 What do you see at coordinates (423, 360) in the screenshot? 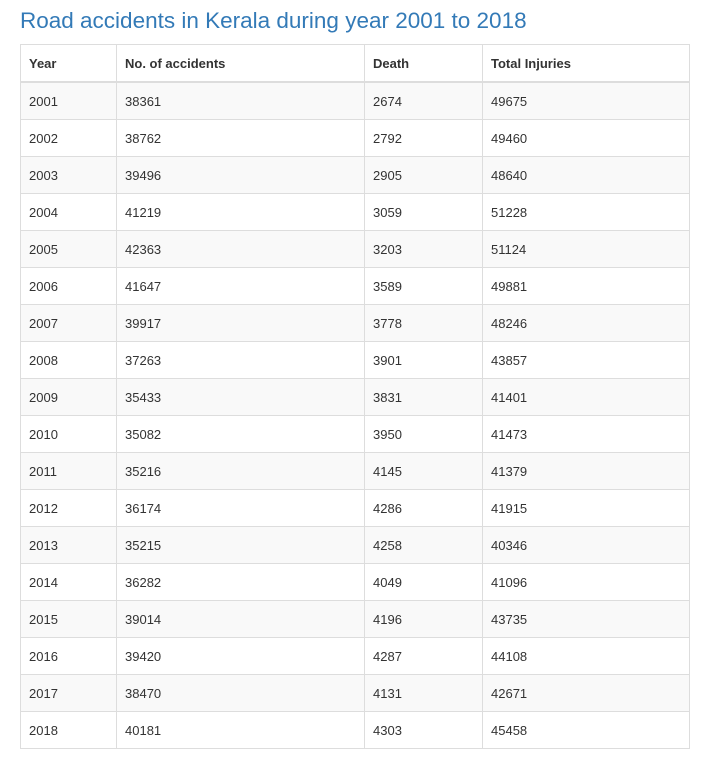
I see `death-cell: 3901` at bounding box center [423, 360].